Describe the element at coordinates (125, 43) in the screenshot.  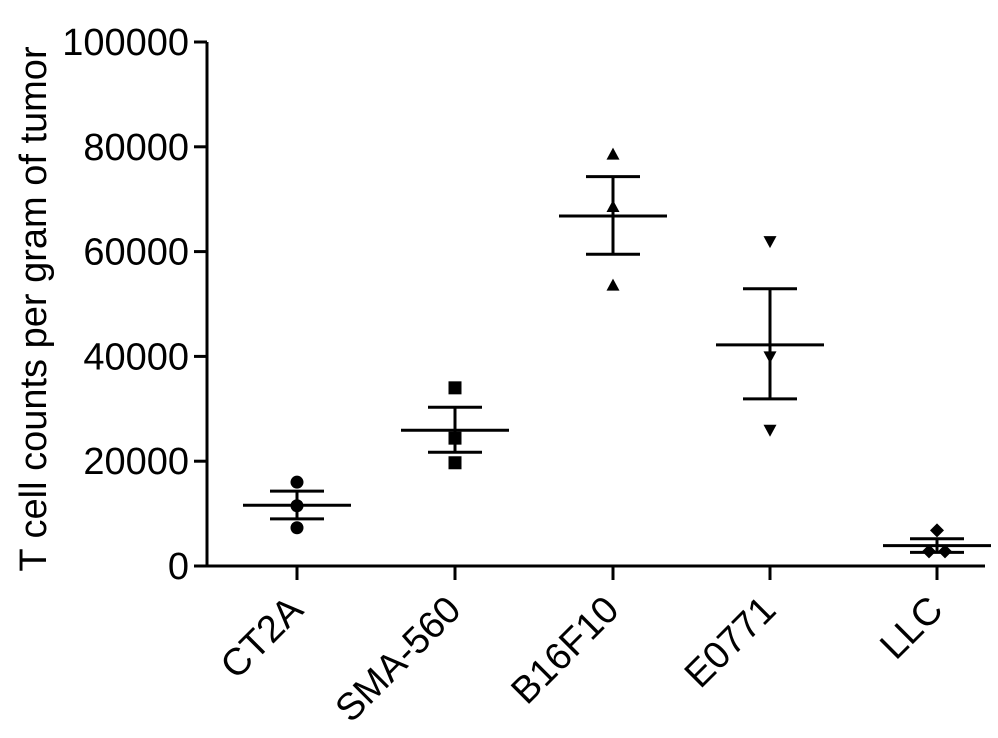
I see `y-tick-label: 100000` at that location.